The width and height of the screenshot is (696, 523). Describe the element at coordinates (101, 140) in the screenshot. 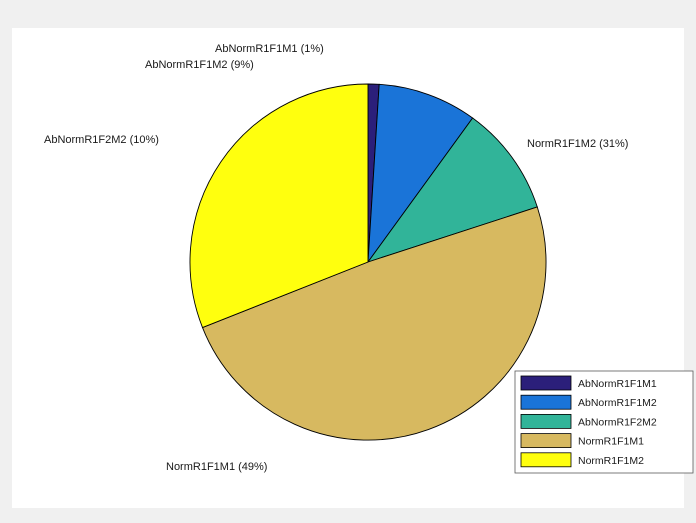

I see `slice-label-abnormr1f2m2: AbNormR1F2M2 (10%)` at that location.